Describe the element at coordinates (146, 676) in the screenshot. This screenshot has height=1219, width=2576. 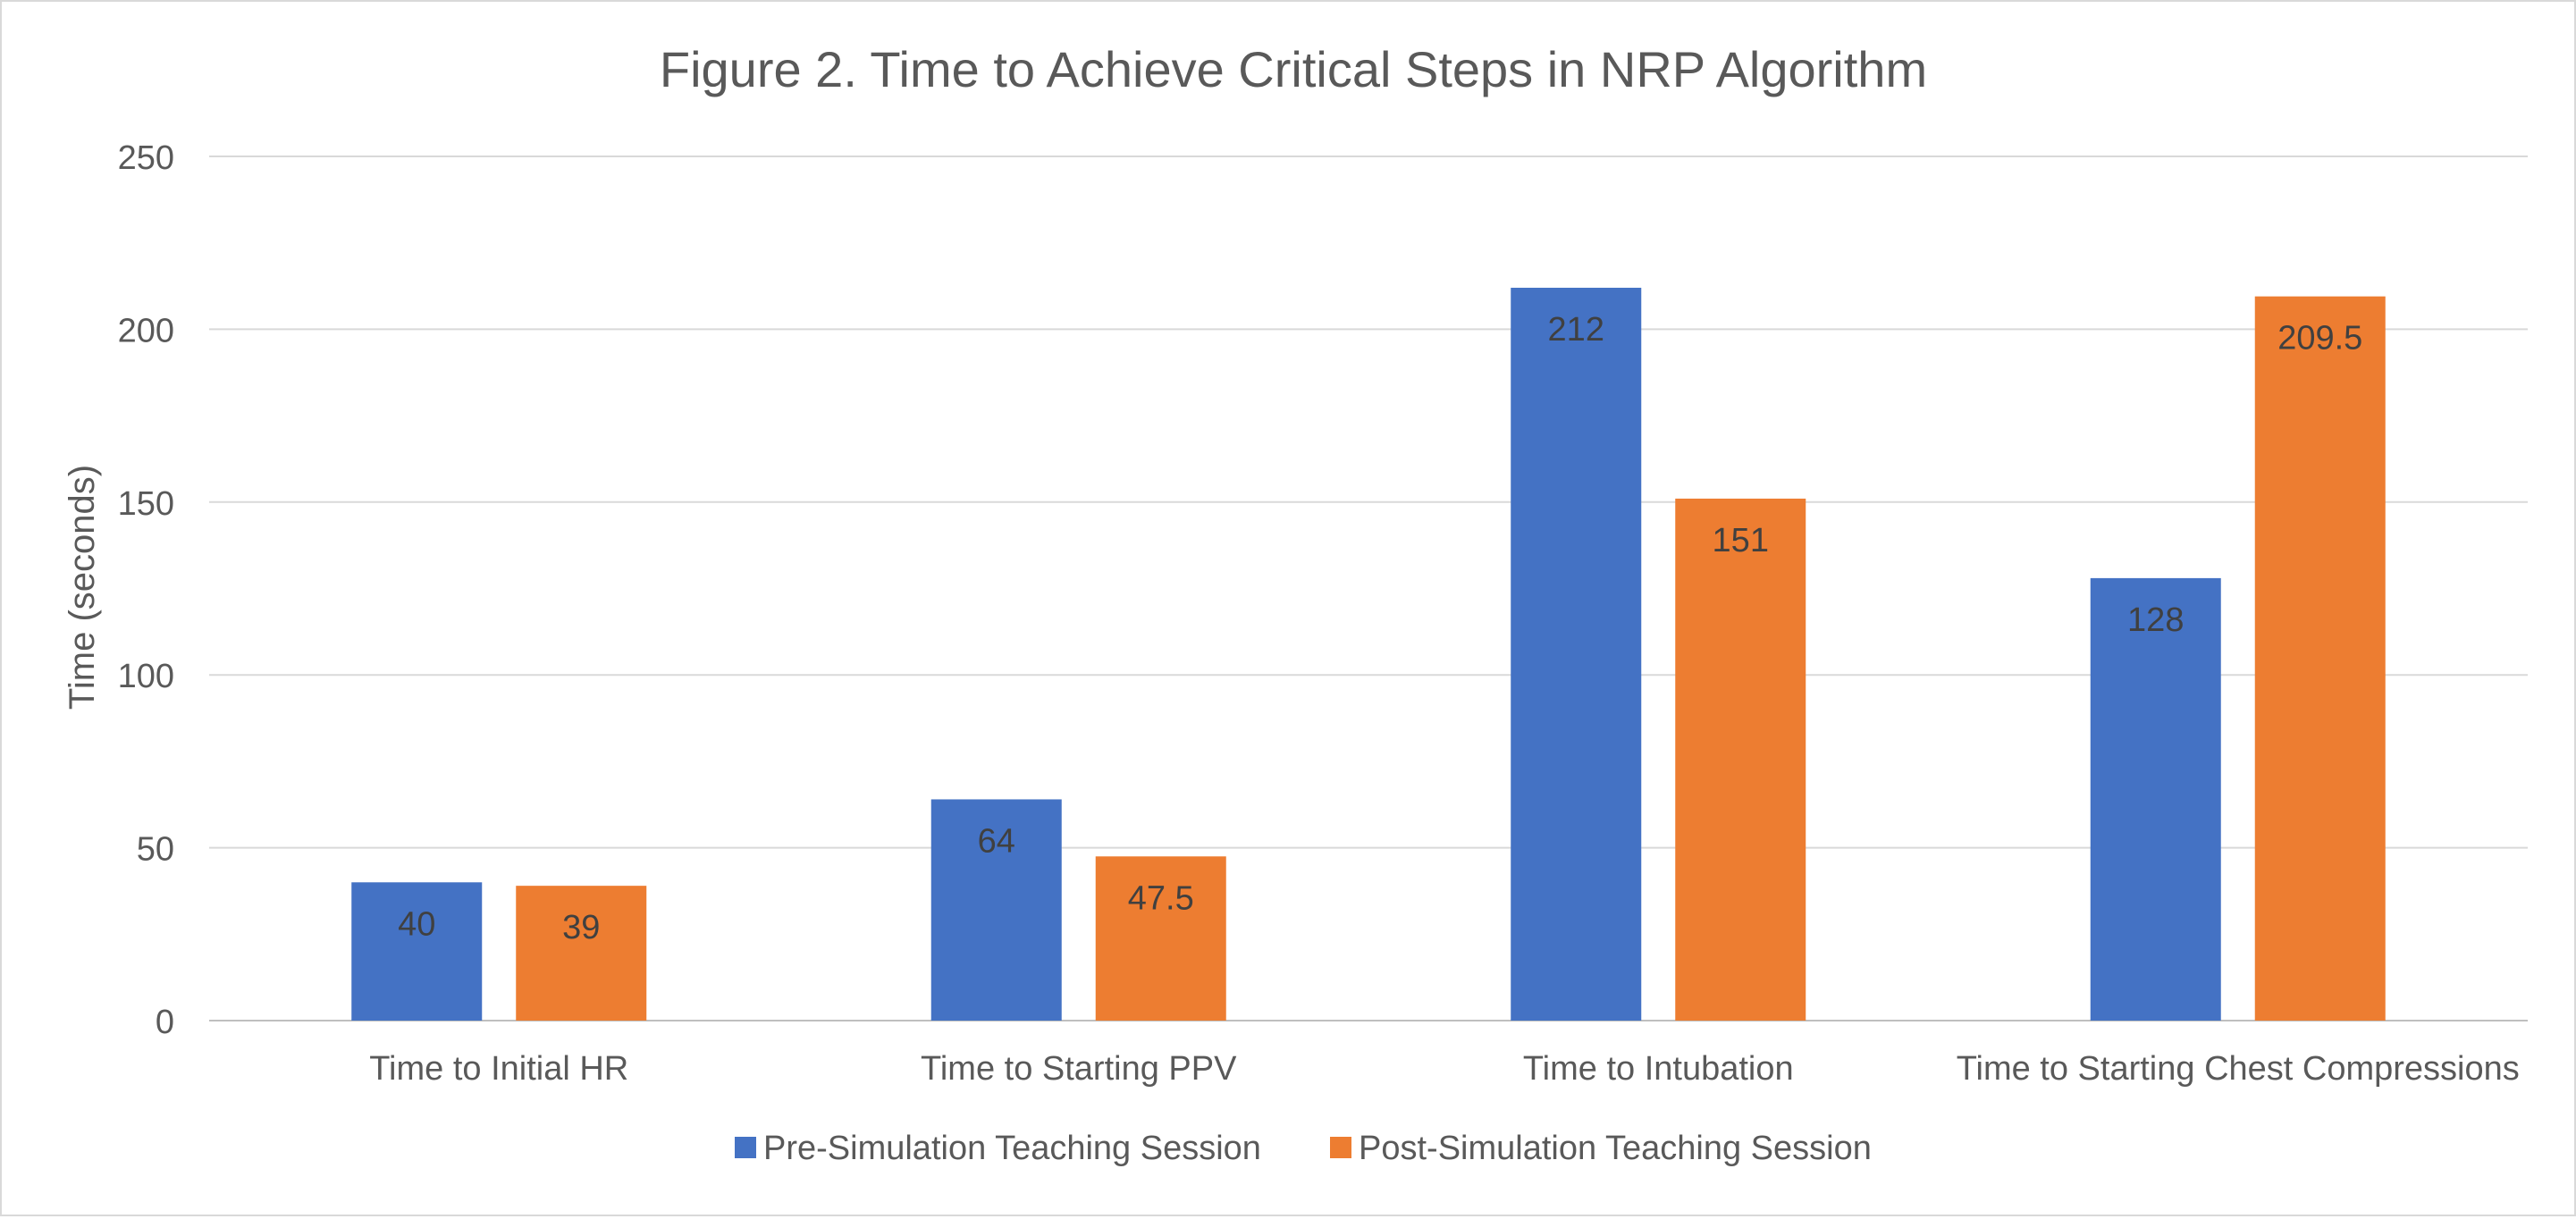
I see `y-tick-label: 100` at that location.